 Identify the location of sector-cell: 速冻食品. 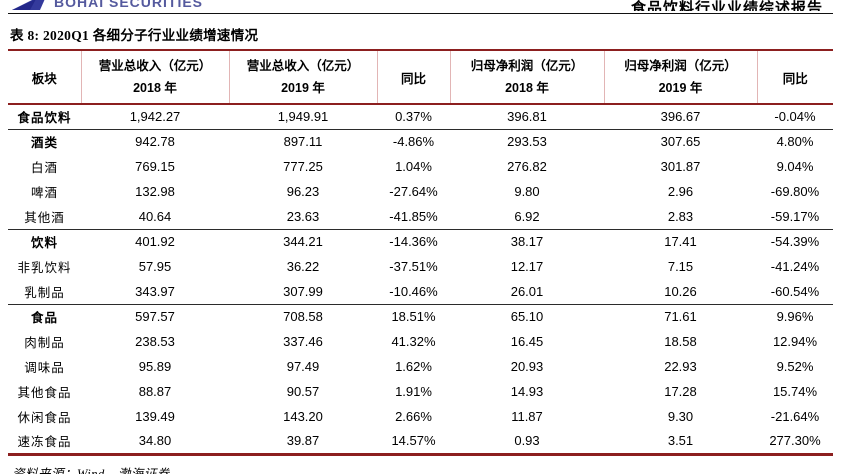
(44, 442).